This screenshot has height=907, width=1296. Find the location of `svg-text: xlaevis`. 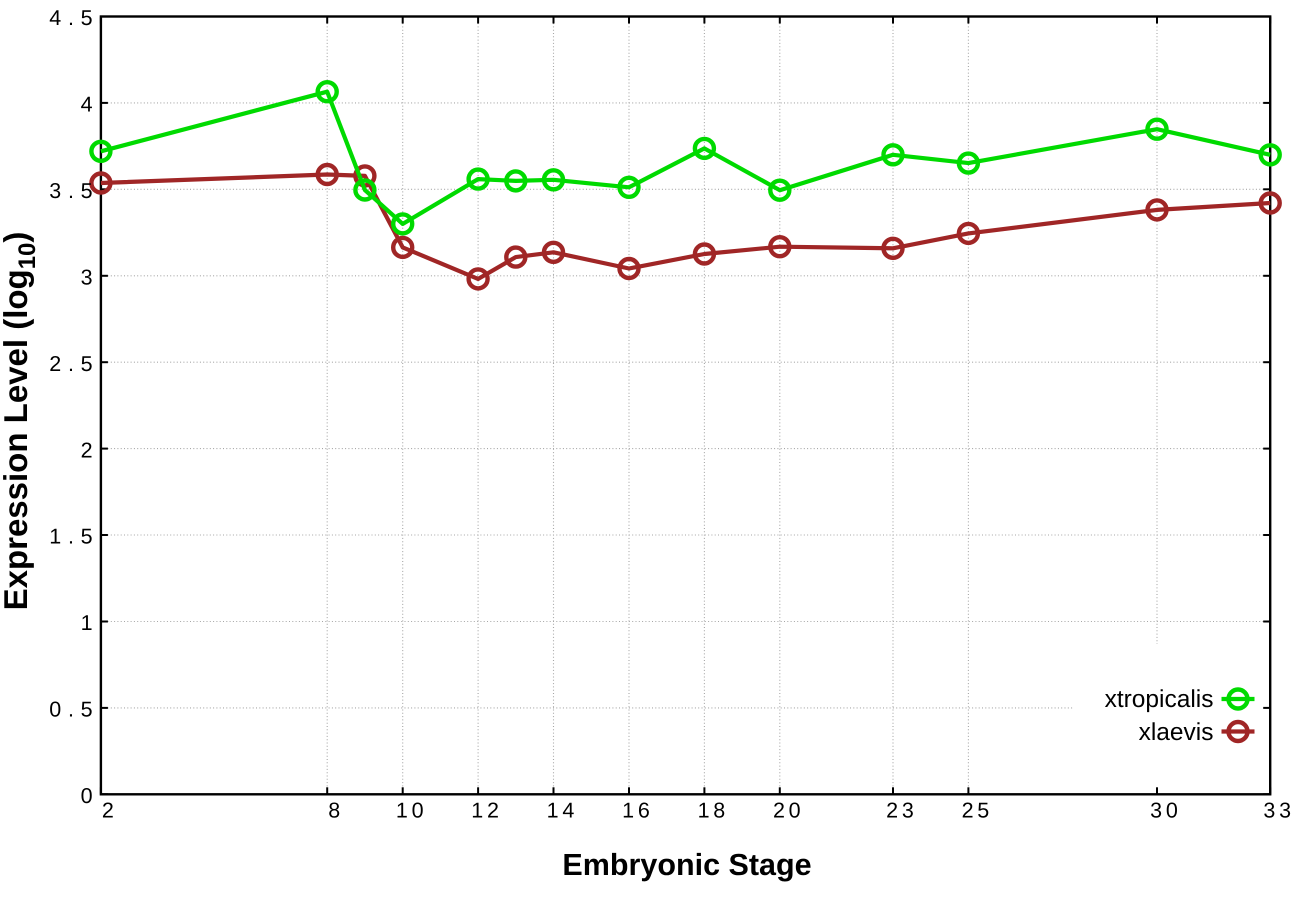

svg-text: xlaevis is located at coordinates (1176, 732).